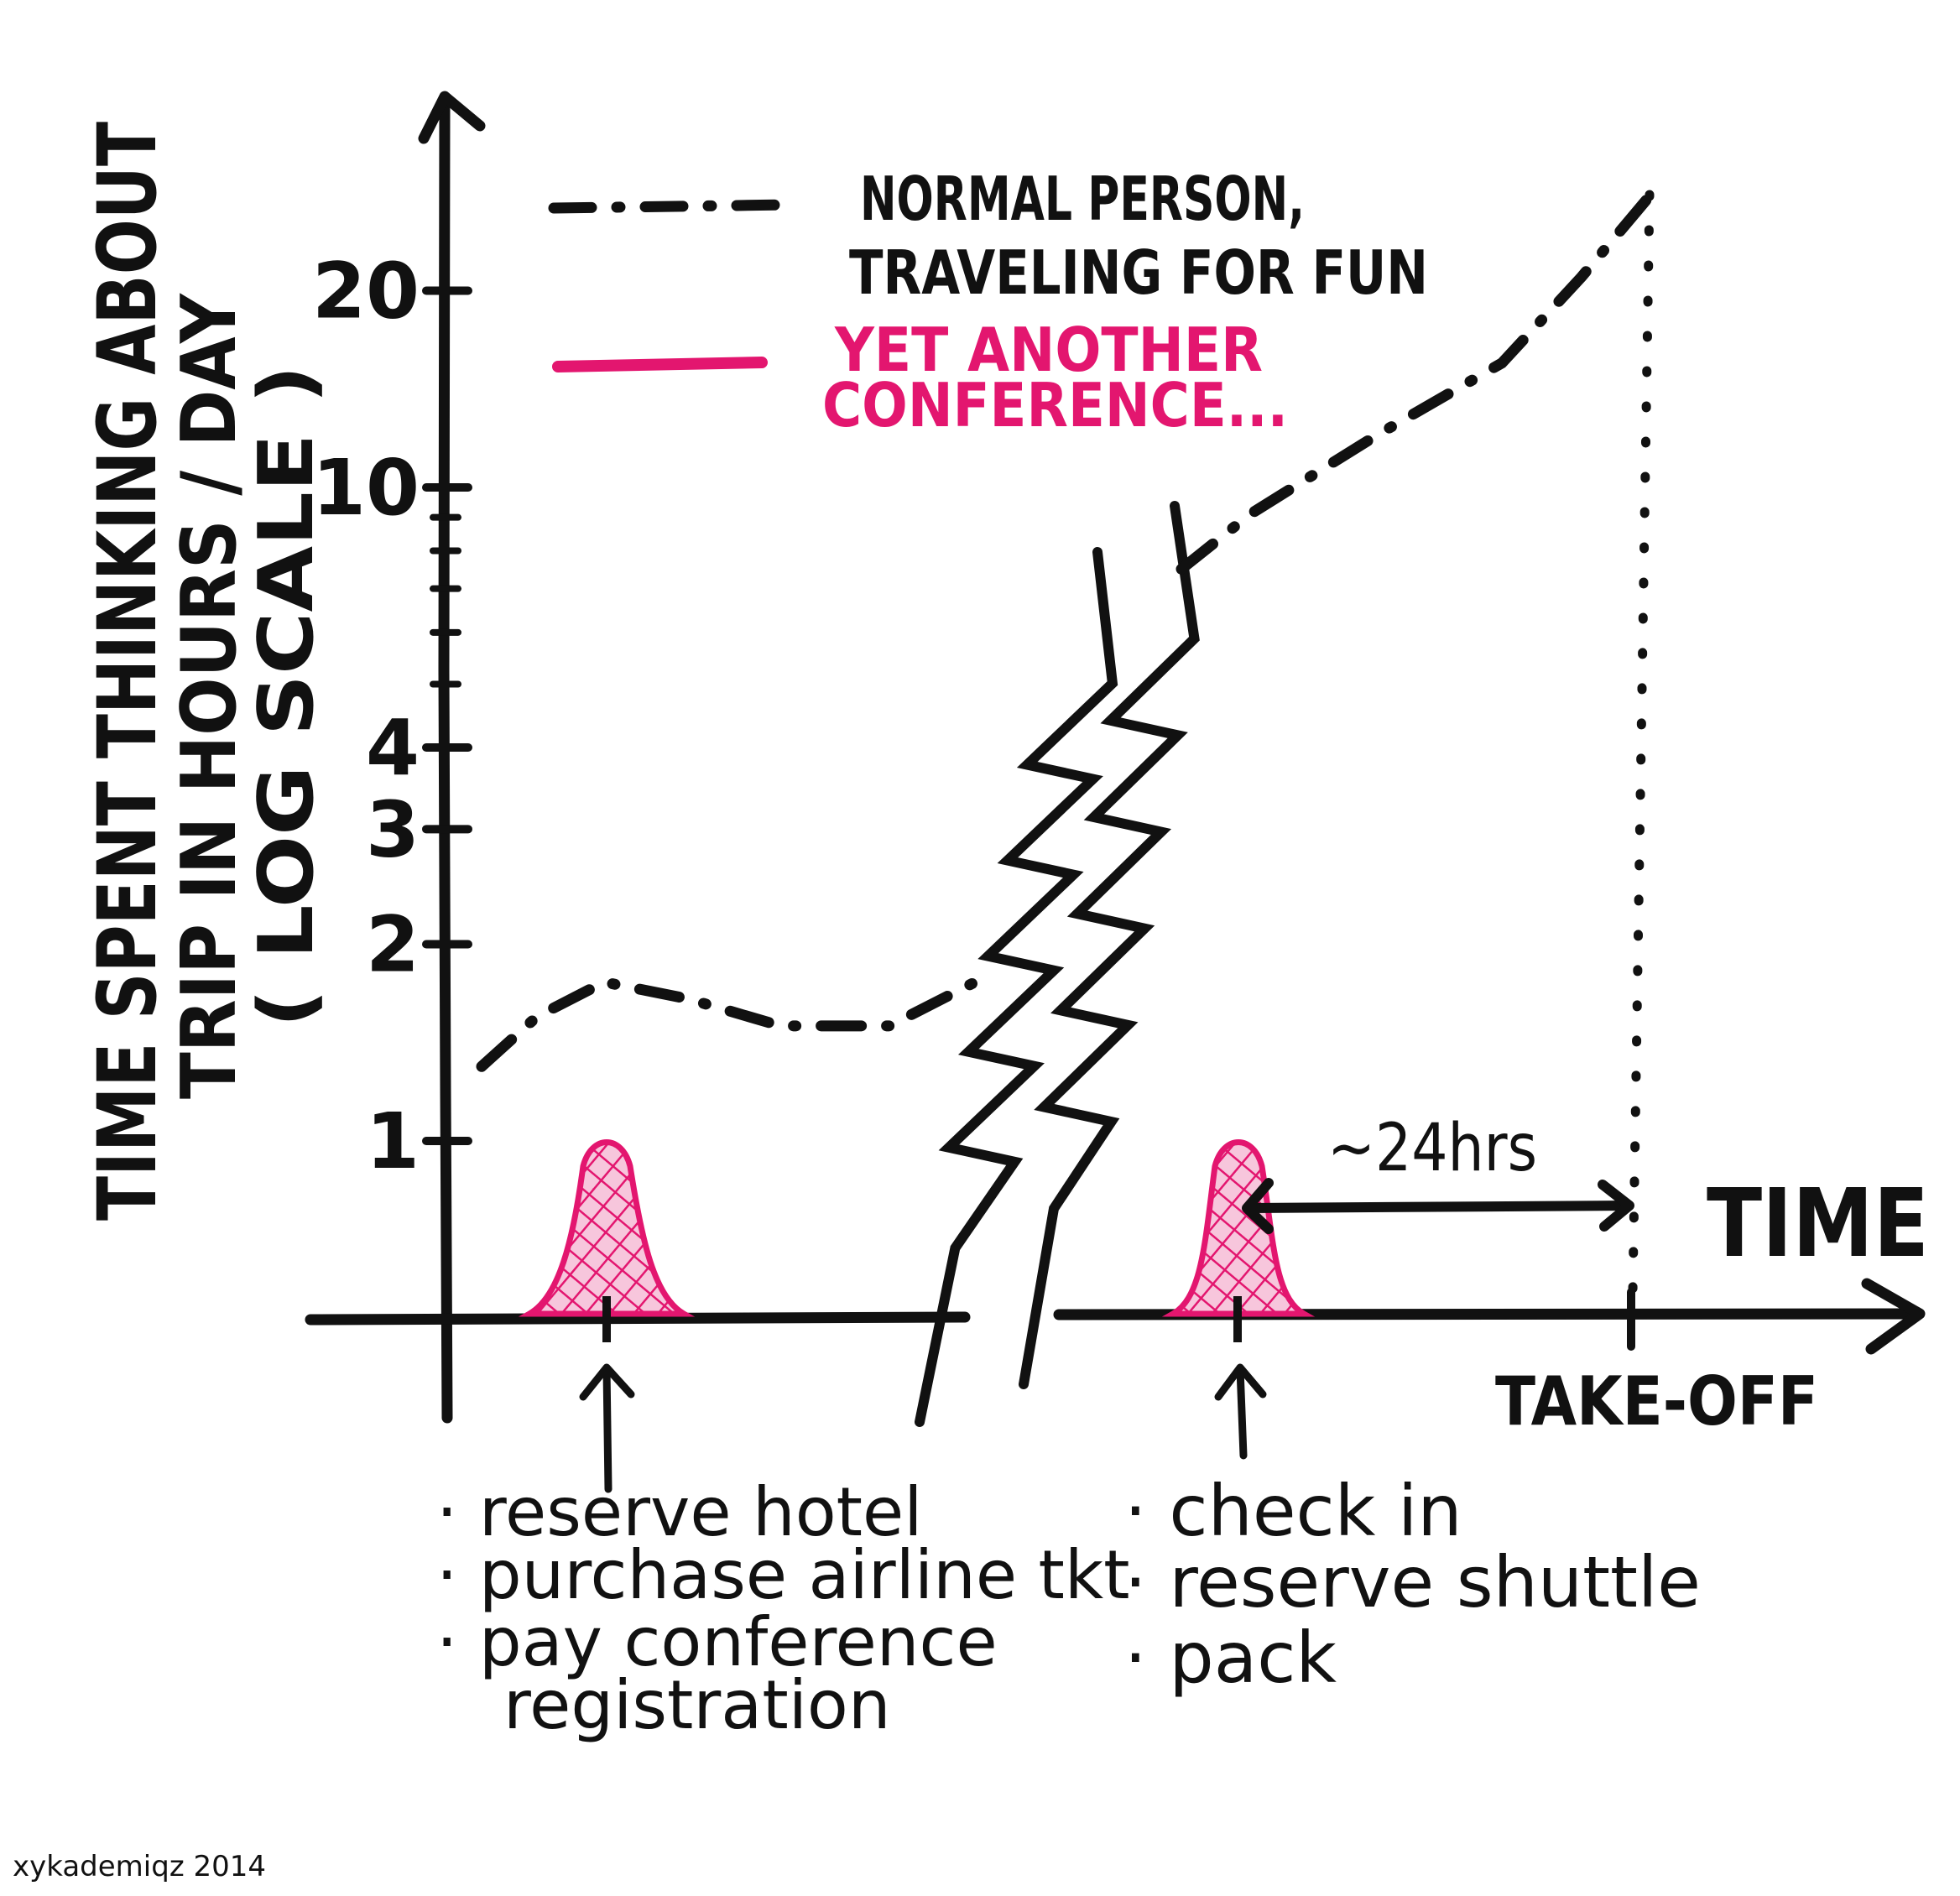 The image size is (1960, 1896). Describe the element at coordinates (286, 696) in the screenshot. I see `y-axis-title-line-3: ( LOG SCALE )` at that location.